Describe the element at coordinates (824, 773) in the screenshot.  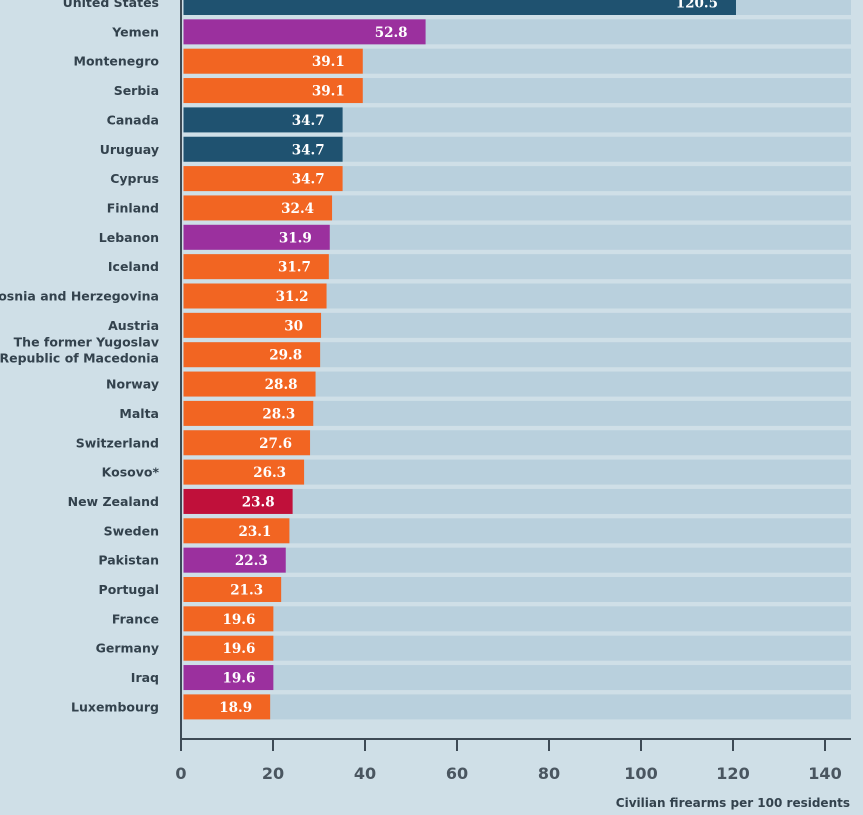
I see `x-tick-label: 140` at that location.